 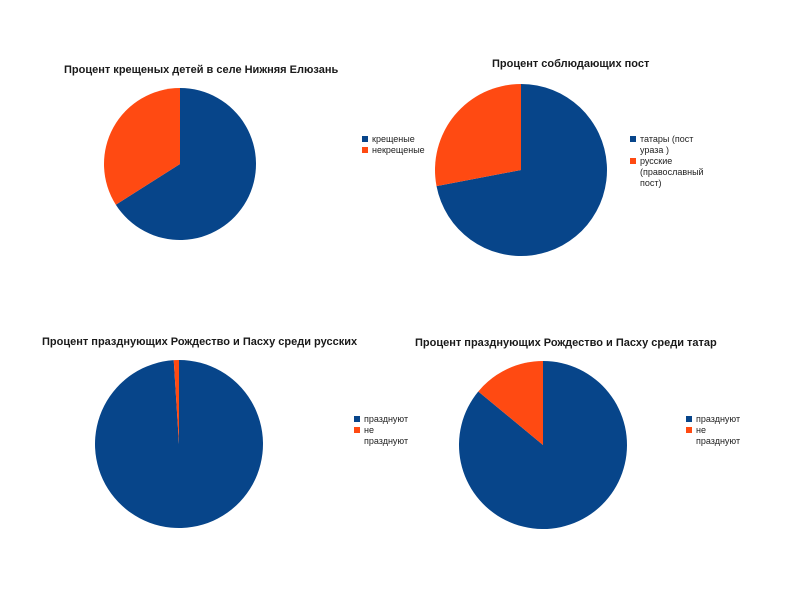 I want to click on legend-item: русские (православный пост), so click(x=667, y=172).